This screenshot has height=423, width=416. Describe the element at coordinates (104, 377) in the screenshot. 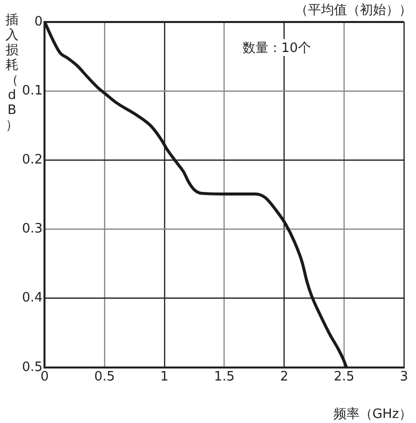

I see `x-tick-label: 0.5` at that location.